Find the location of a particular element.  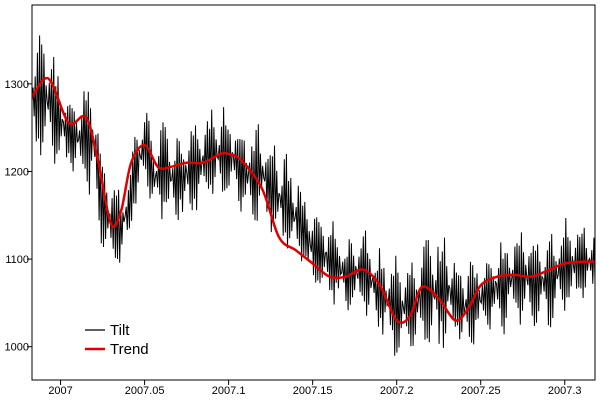

x-tick-label: 2007.2 is located at coordinates (397, 391).